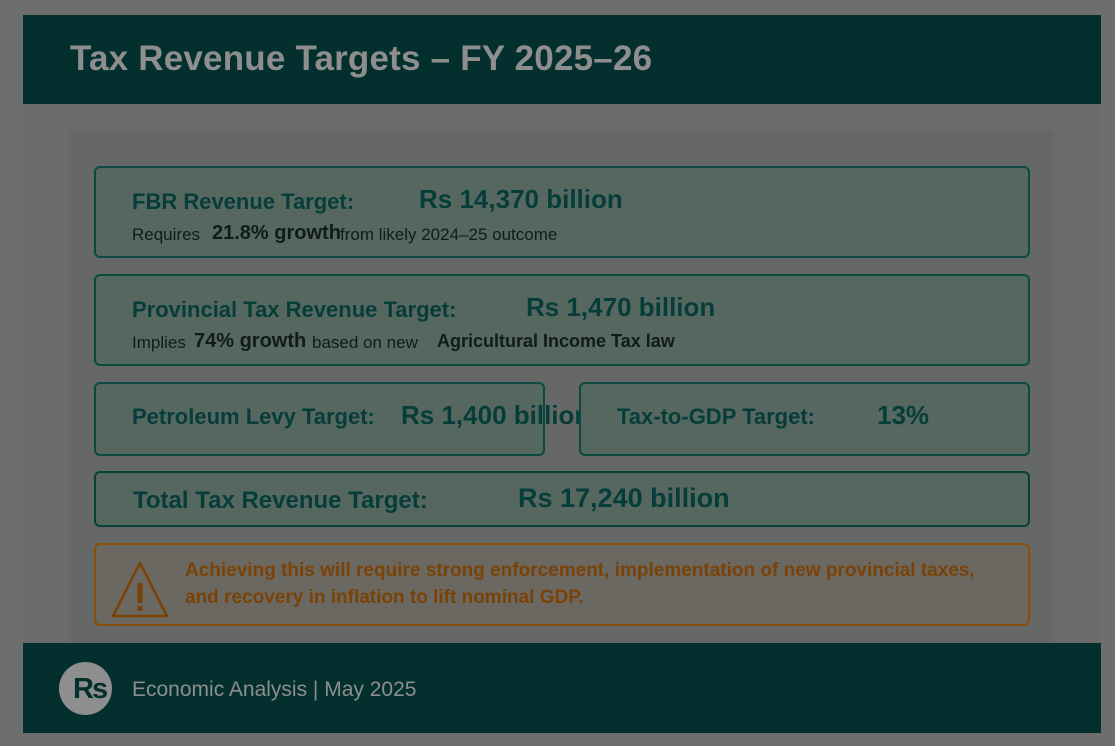 This screenshot has height=746, width=1115. Describe the element at coordinates (274, 689) in the screenshot. I see `footer-text: Economic Analysis | May 2025` at that location.